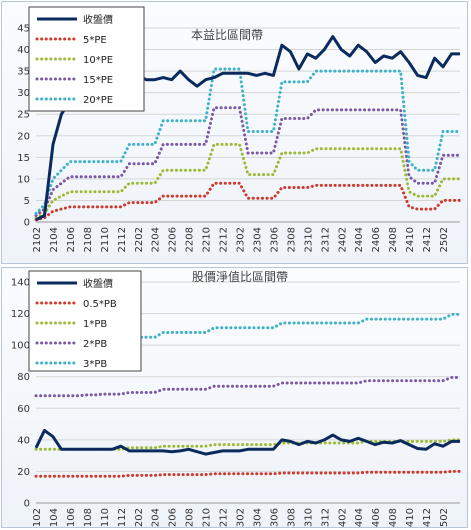  I want to click on y-tick-label: 15, so click(23, 158).